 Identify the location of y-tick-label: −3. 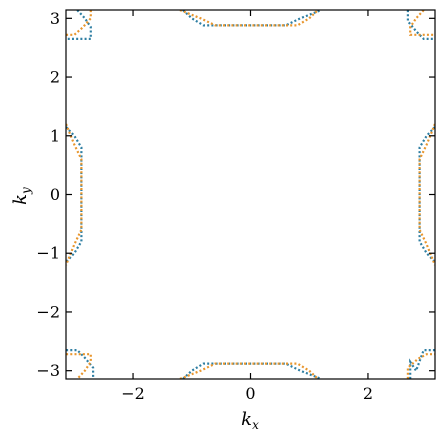
(48, 370).